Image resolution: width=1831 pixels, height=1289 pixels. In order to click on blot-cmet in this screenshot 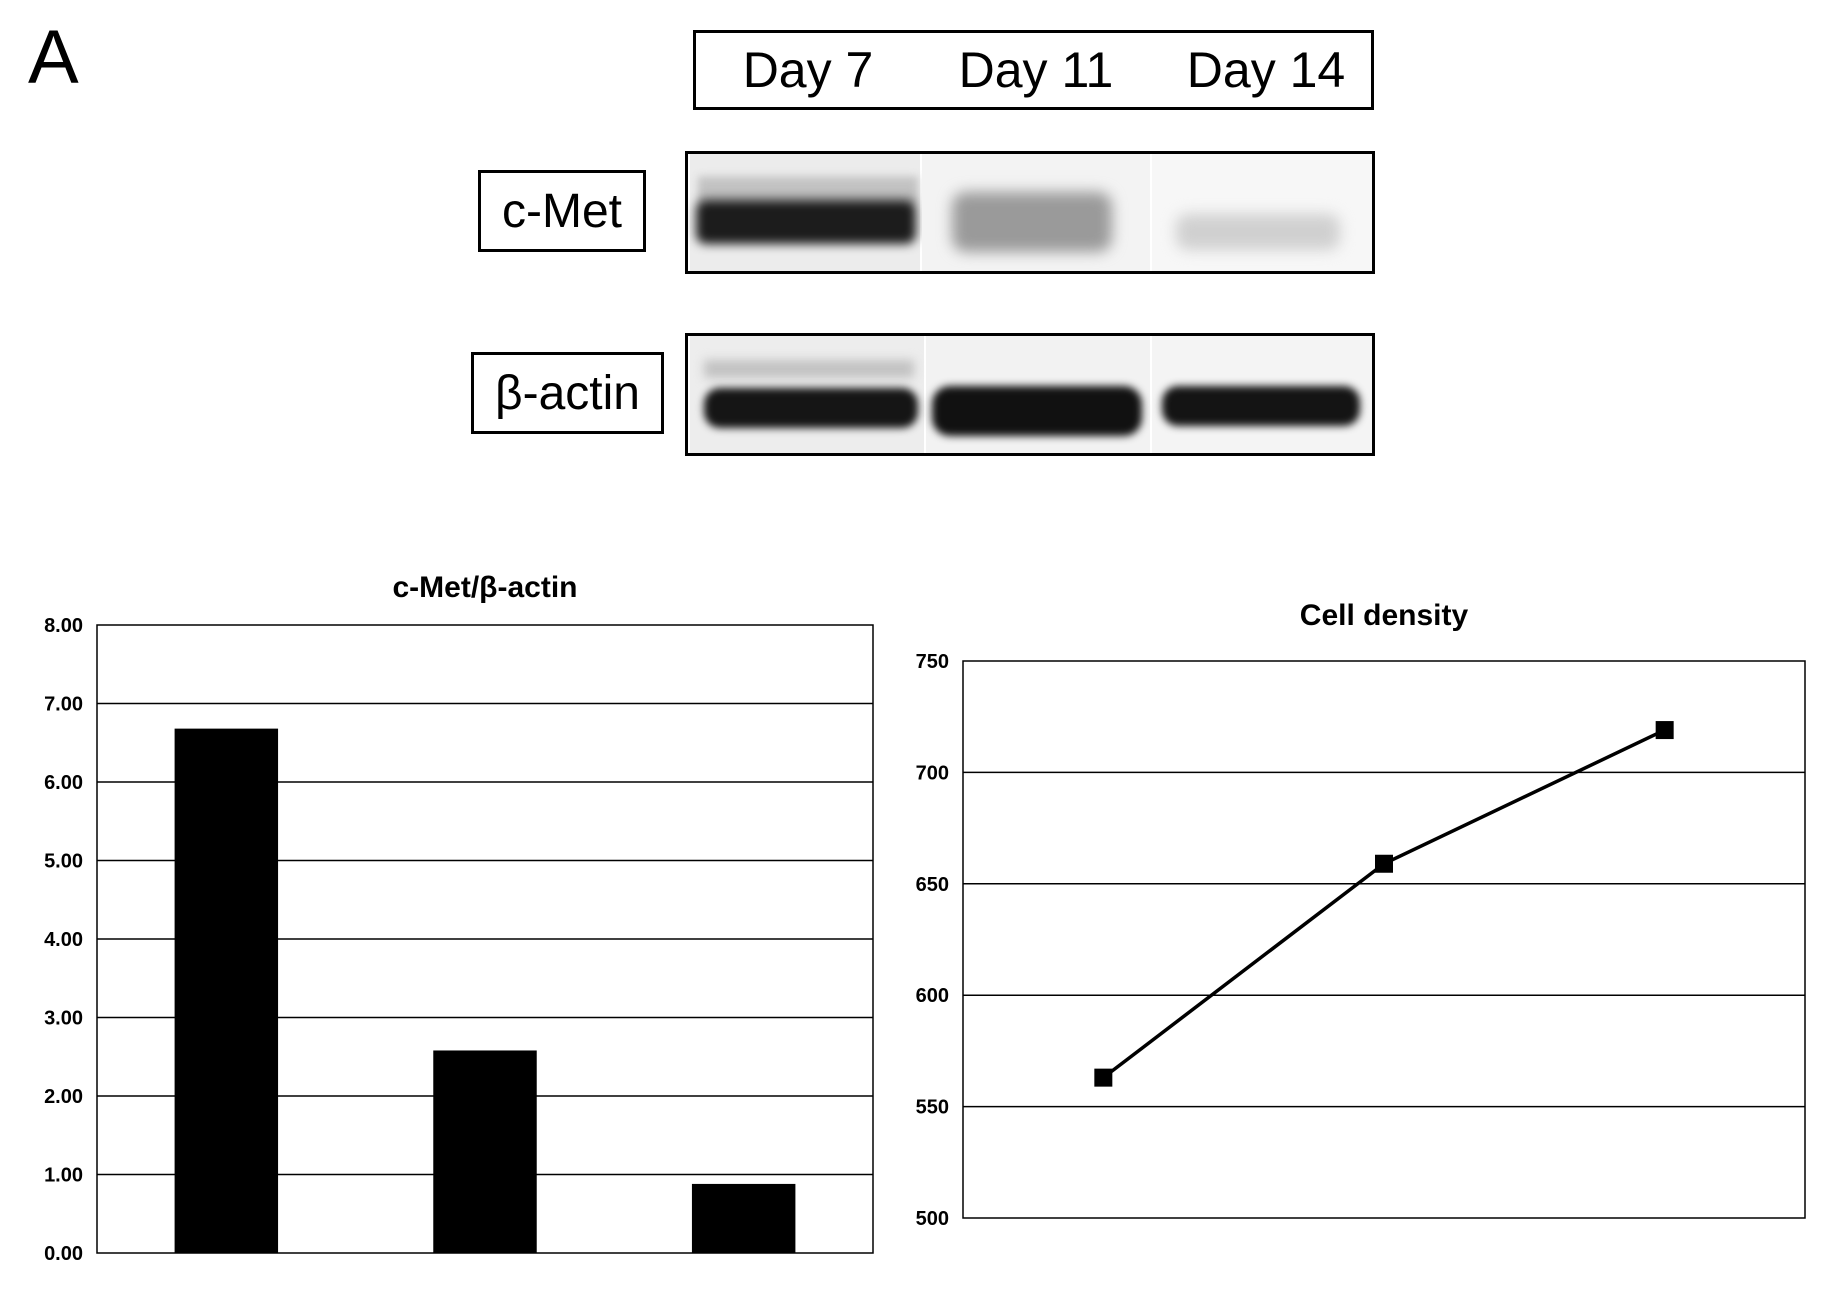, I will do `click(1030, 212)`.